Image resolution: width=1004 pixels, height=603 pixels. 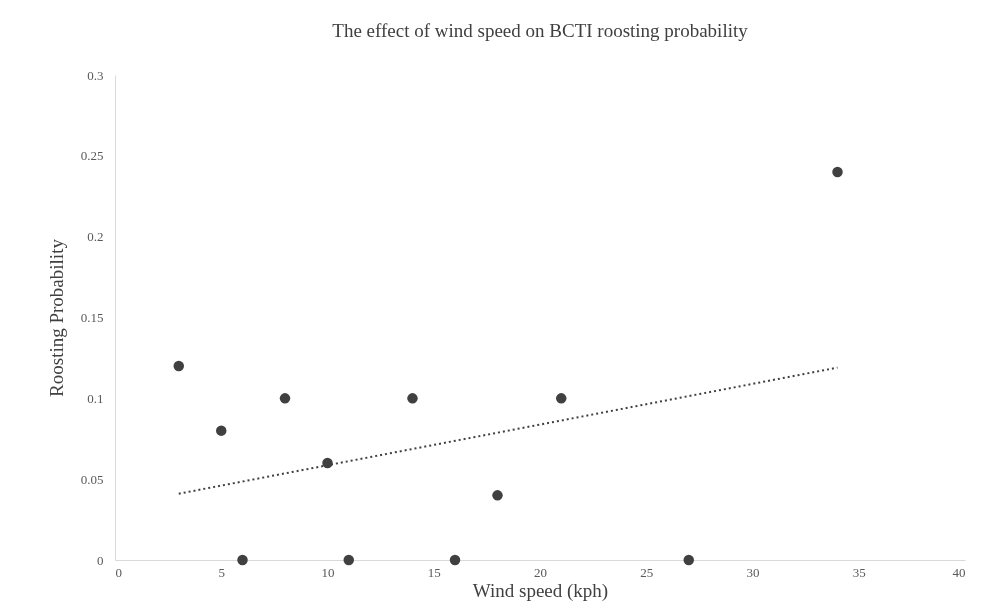 What do you see at coordinates (92, 156) in the screenshot?
I see `y-tick-label: 0.25` at bounding box center [92, 156].